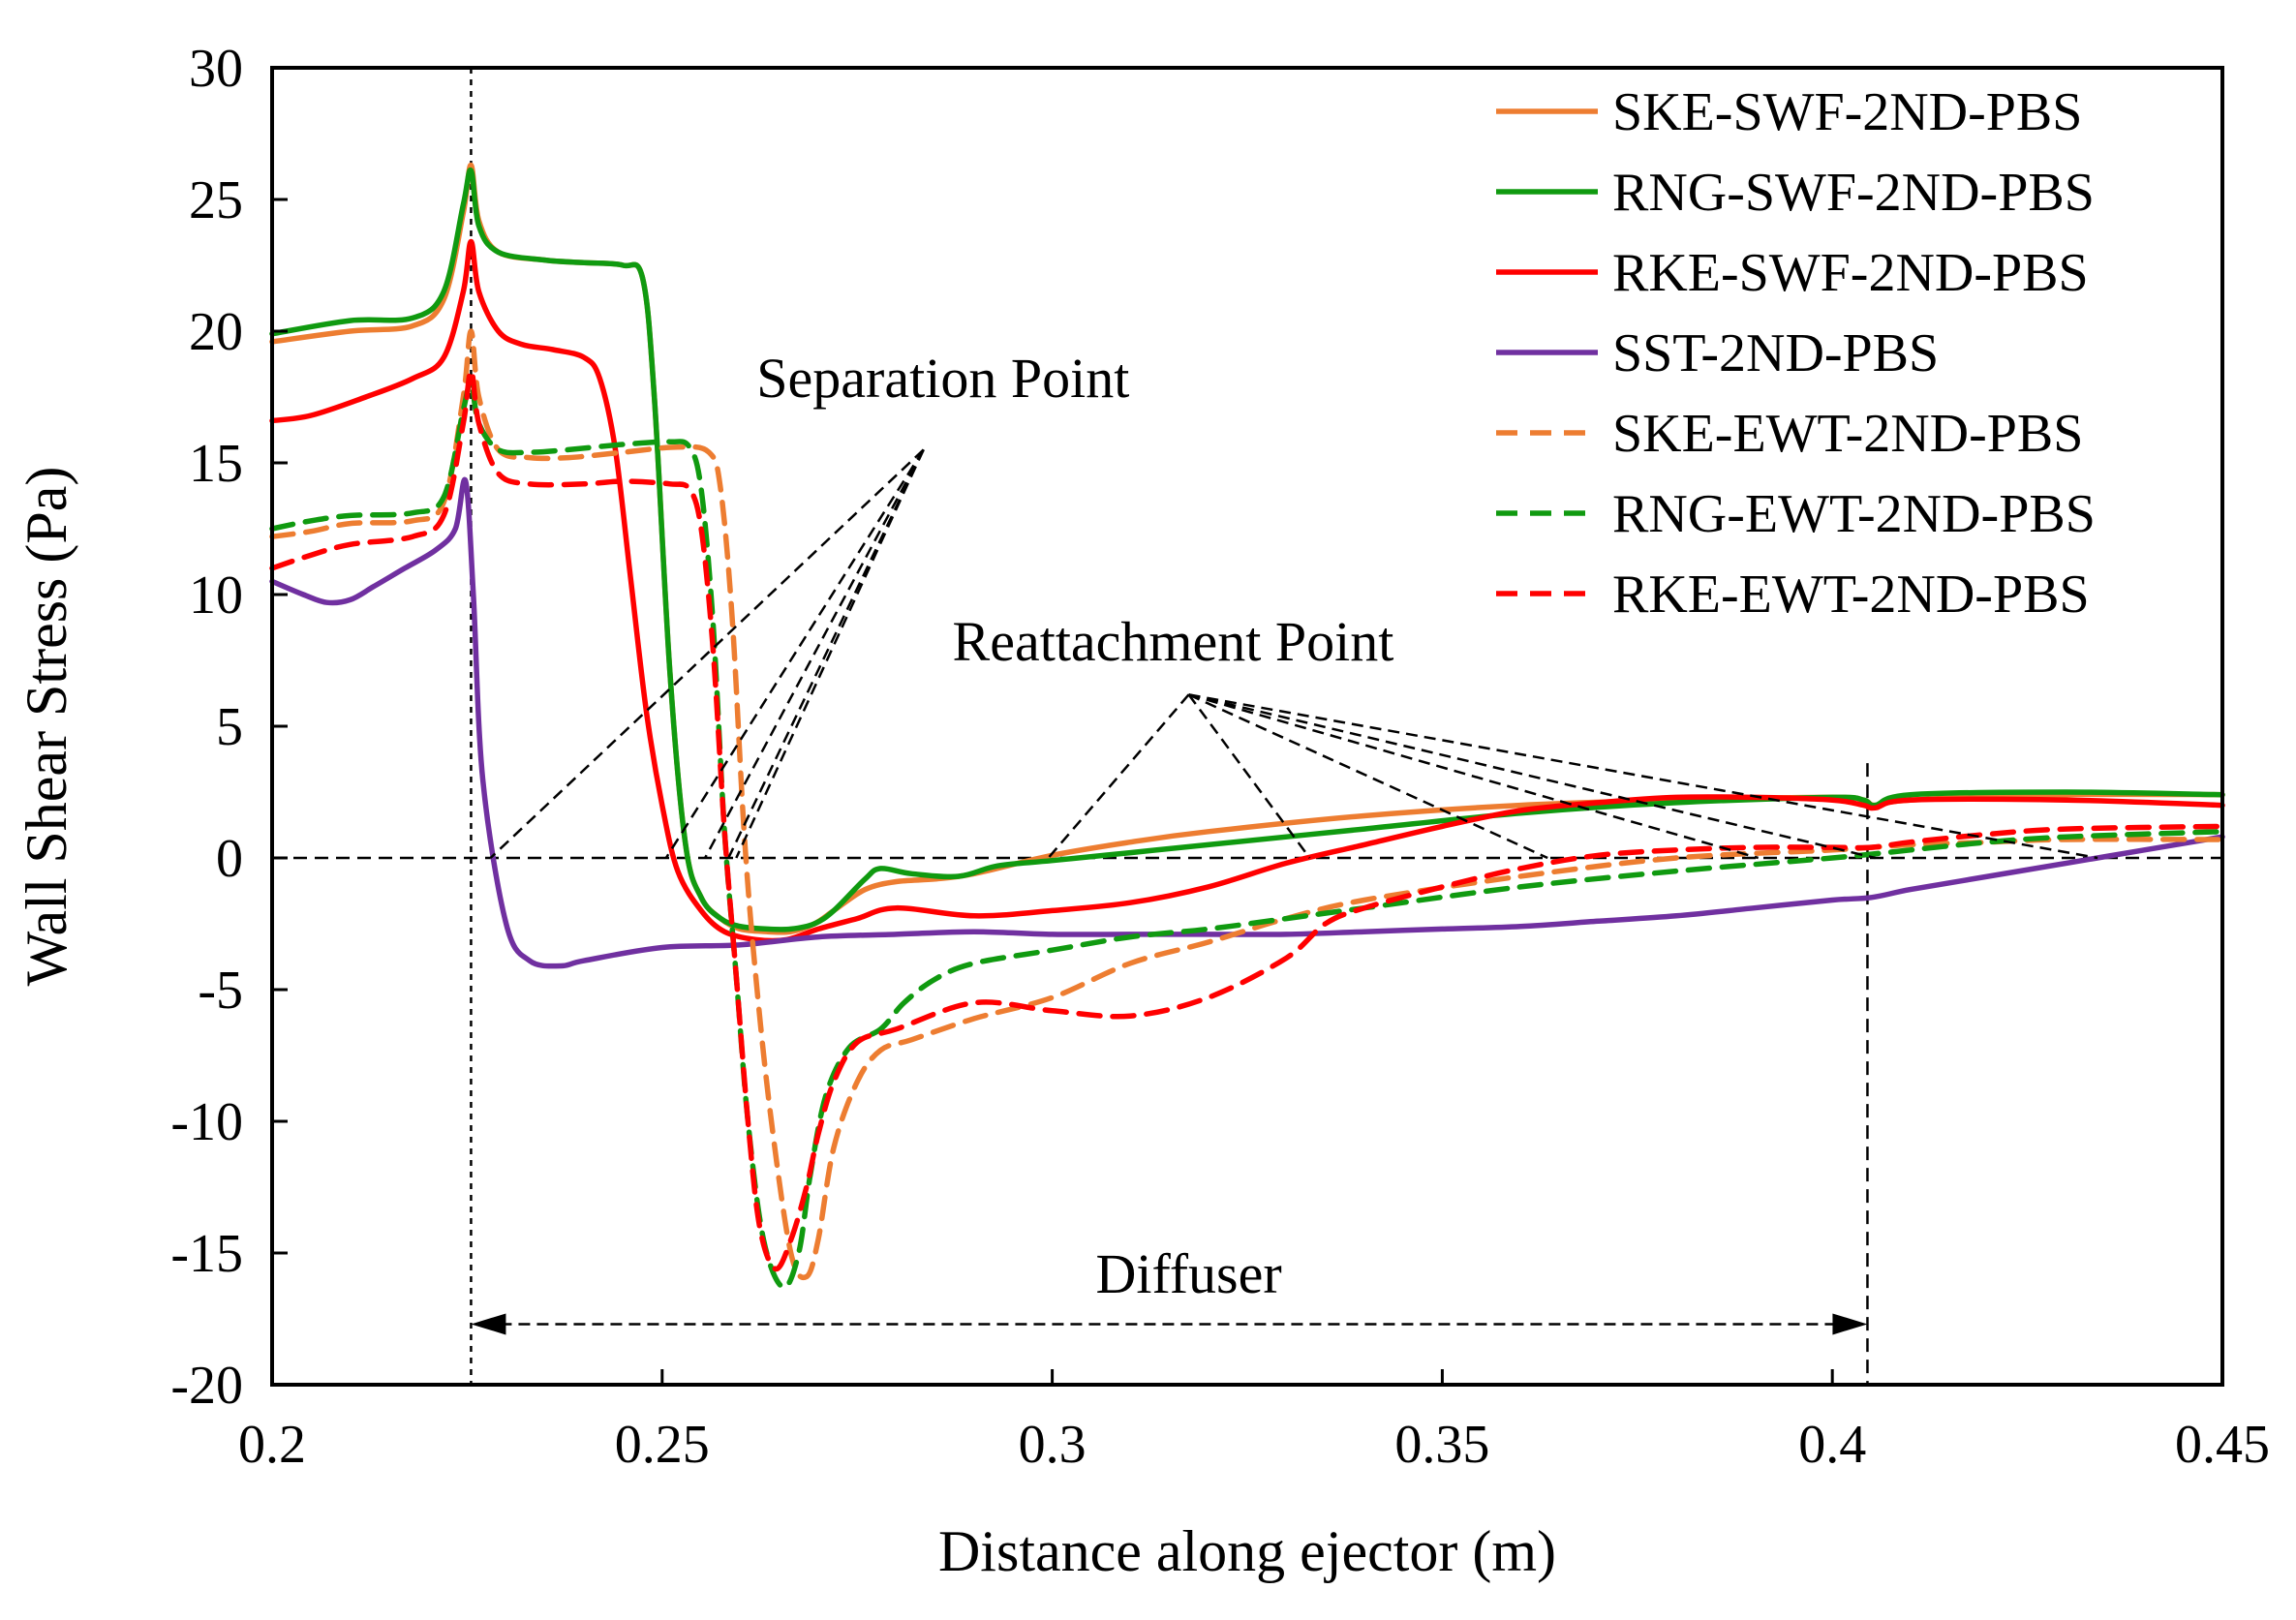 The width and height of the screenshot is (2296, 1620). Describe the element at coordinates (1775, 353) in the screenshot. I see `legend-label: SST-2ND-PBS` at that location.